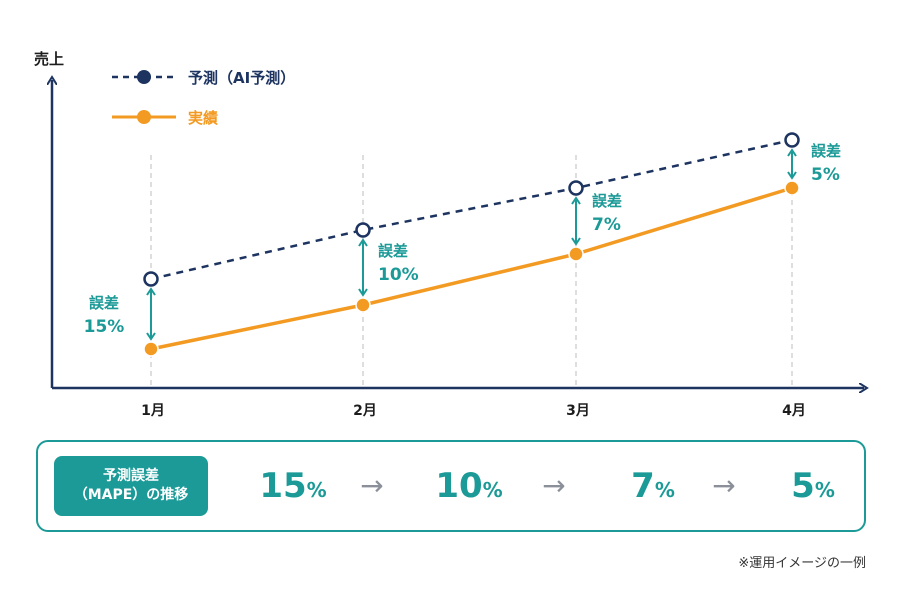 The width and height of the screenshot is (900, 600). What do you see at coordinates (144, 117) in the screenshot?
I see `legend-actual-marker` at bounding box center [144, 117].